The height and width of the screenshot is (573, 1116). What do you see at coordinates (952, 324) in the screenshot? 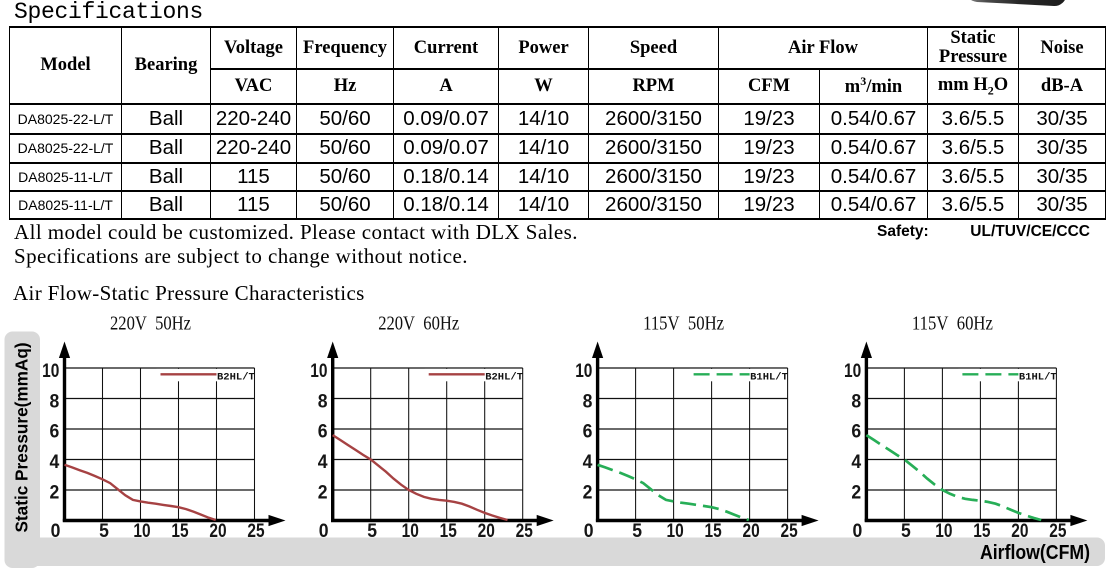
I see `svg-text: 115V 60Hz` at bounding box center [952, 324].